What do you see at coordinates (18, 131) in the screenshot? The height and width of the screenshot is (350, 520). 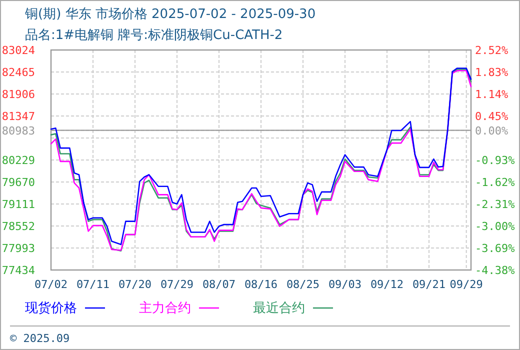 I see `y-tick-label: 80983` at bounding box center [18, 131].